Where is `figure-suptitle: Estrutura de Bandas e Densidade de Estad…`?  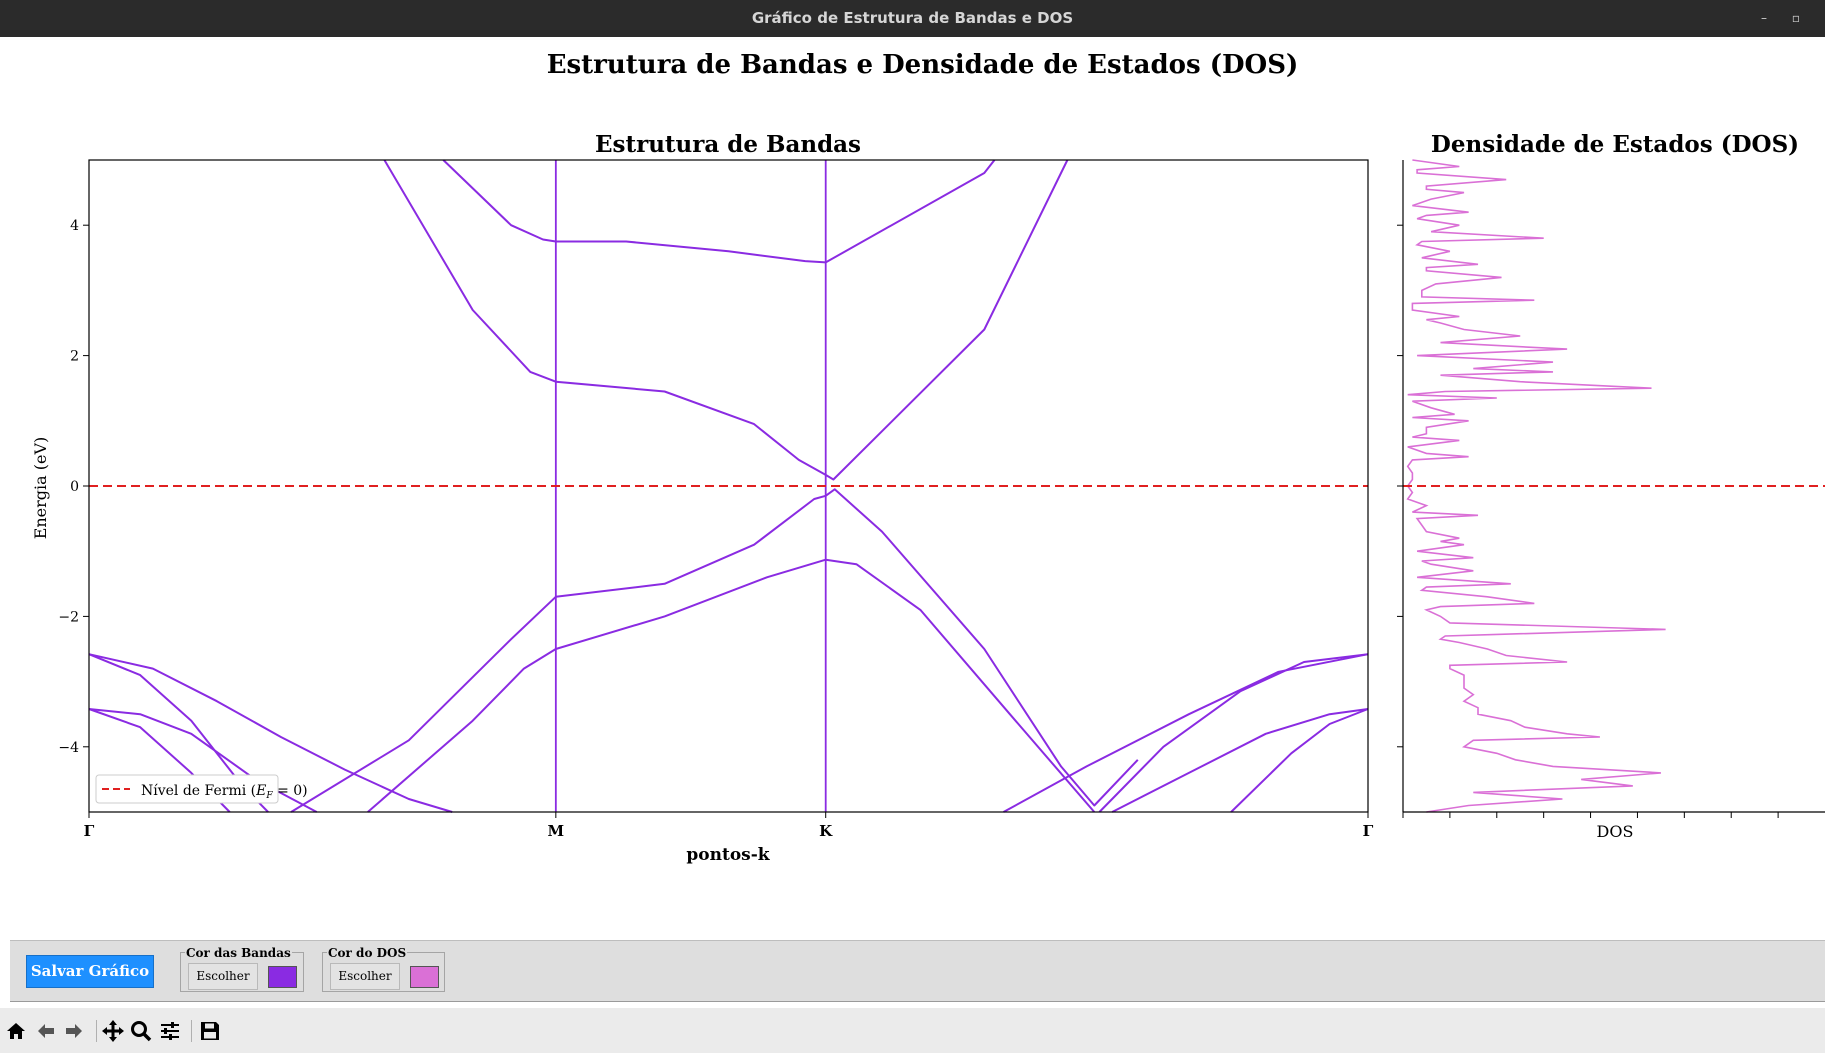
figure-suptitle: Estrutura de Bandas e Densidade de Estad… is located at coordinates (922, 65).